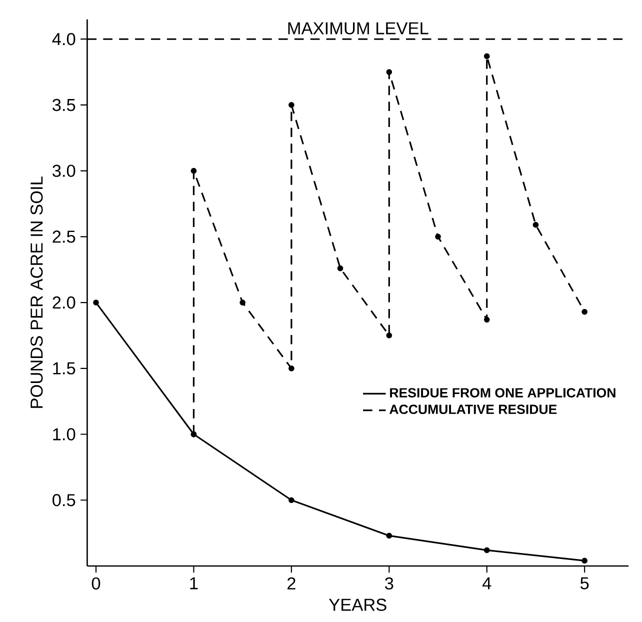  I want to click on x-tick-label: 5, so click(584, 583).